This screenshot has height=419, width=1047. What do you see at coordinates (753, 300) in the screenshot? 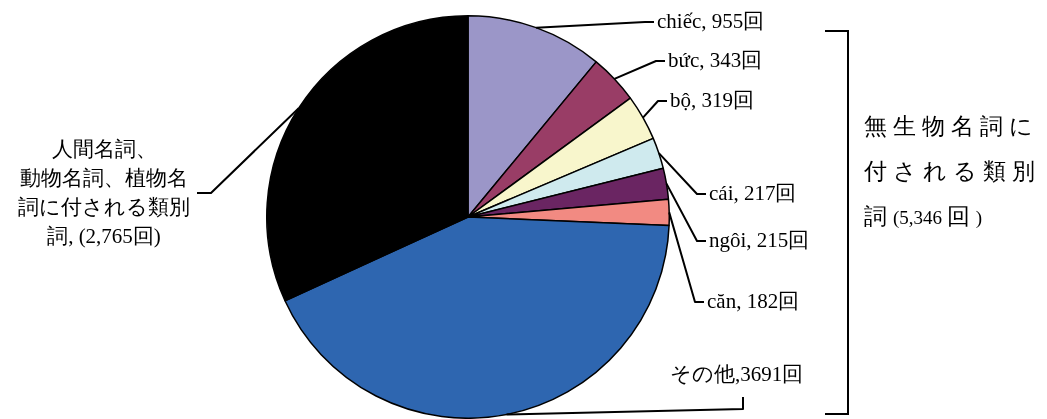
I see `slice-label: căn, 182回` at bounding box center [753, 300].